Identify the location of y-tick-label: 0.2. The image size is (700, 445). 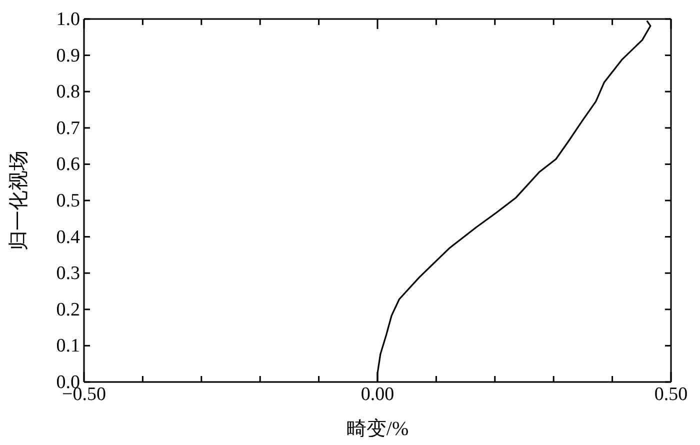
(68, 309).